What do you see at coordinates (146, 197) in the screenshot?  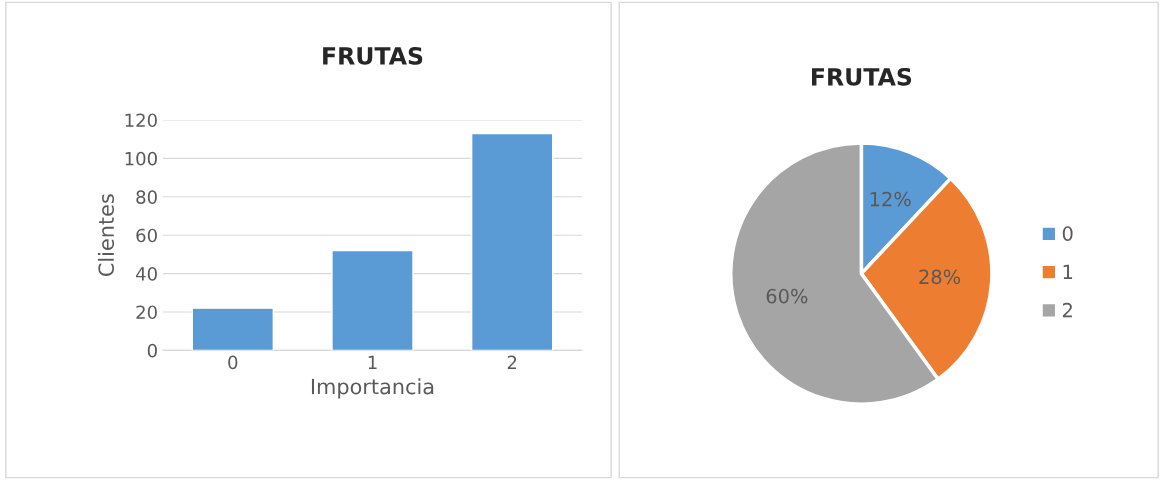 I see `y-tick-label: 80` at bounding box center [146, 197].